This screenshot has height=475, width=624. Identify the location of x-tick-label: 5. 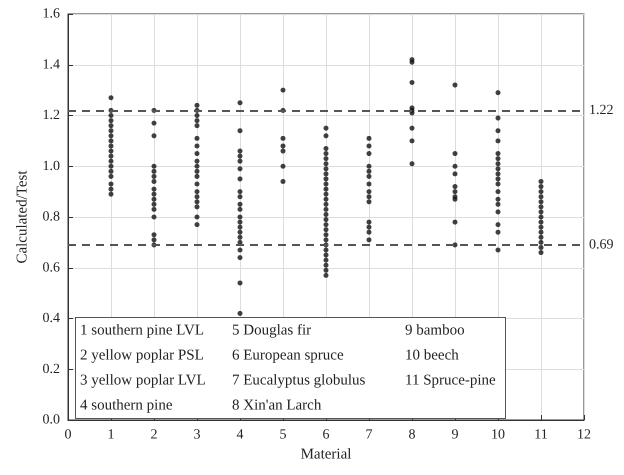
(283, 435).